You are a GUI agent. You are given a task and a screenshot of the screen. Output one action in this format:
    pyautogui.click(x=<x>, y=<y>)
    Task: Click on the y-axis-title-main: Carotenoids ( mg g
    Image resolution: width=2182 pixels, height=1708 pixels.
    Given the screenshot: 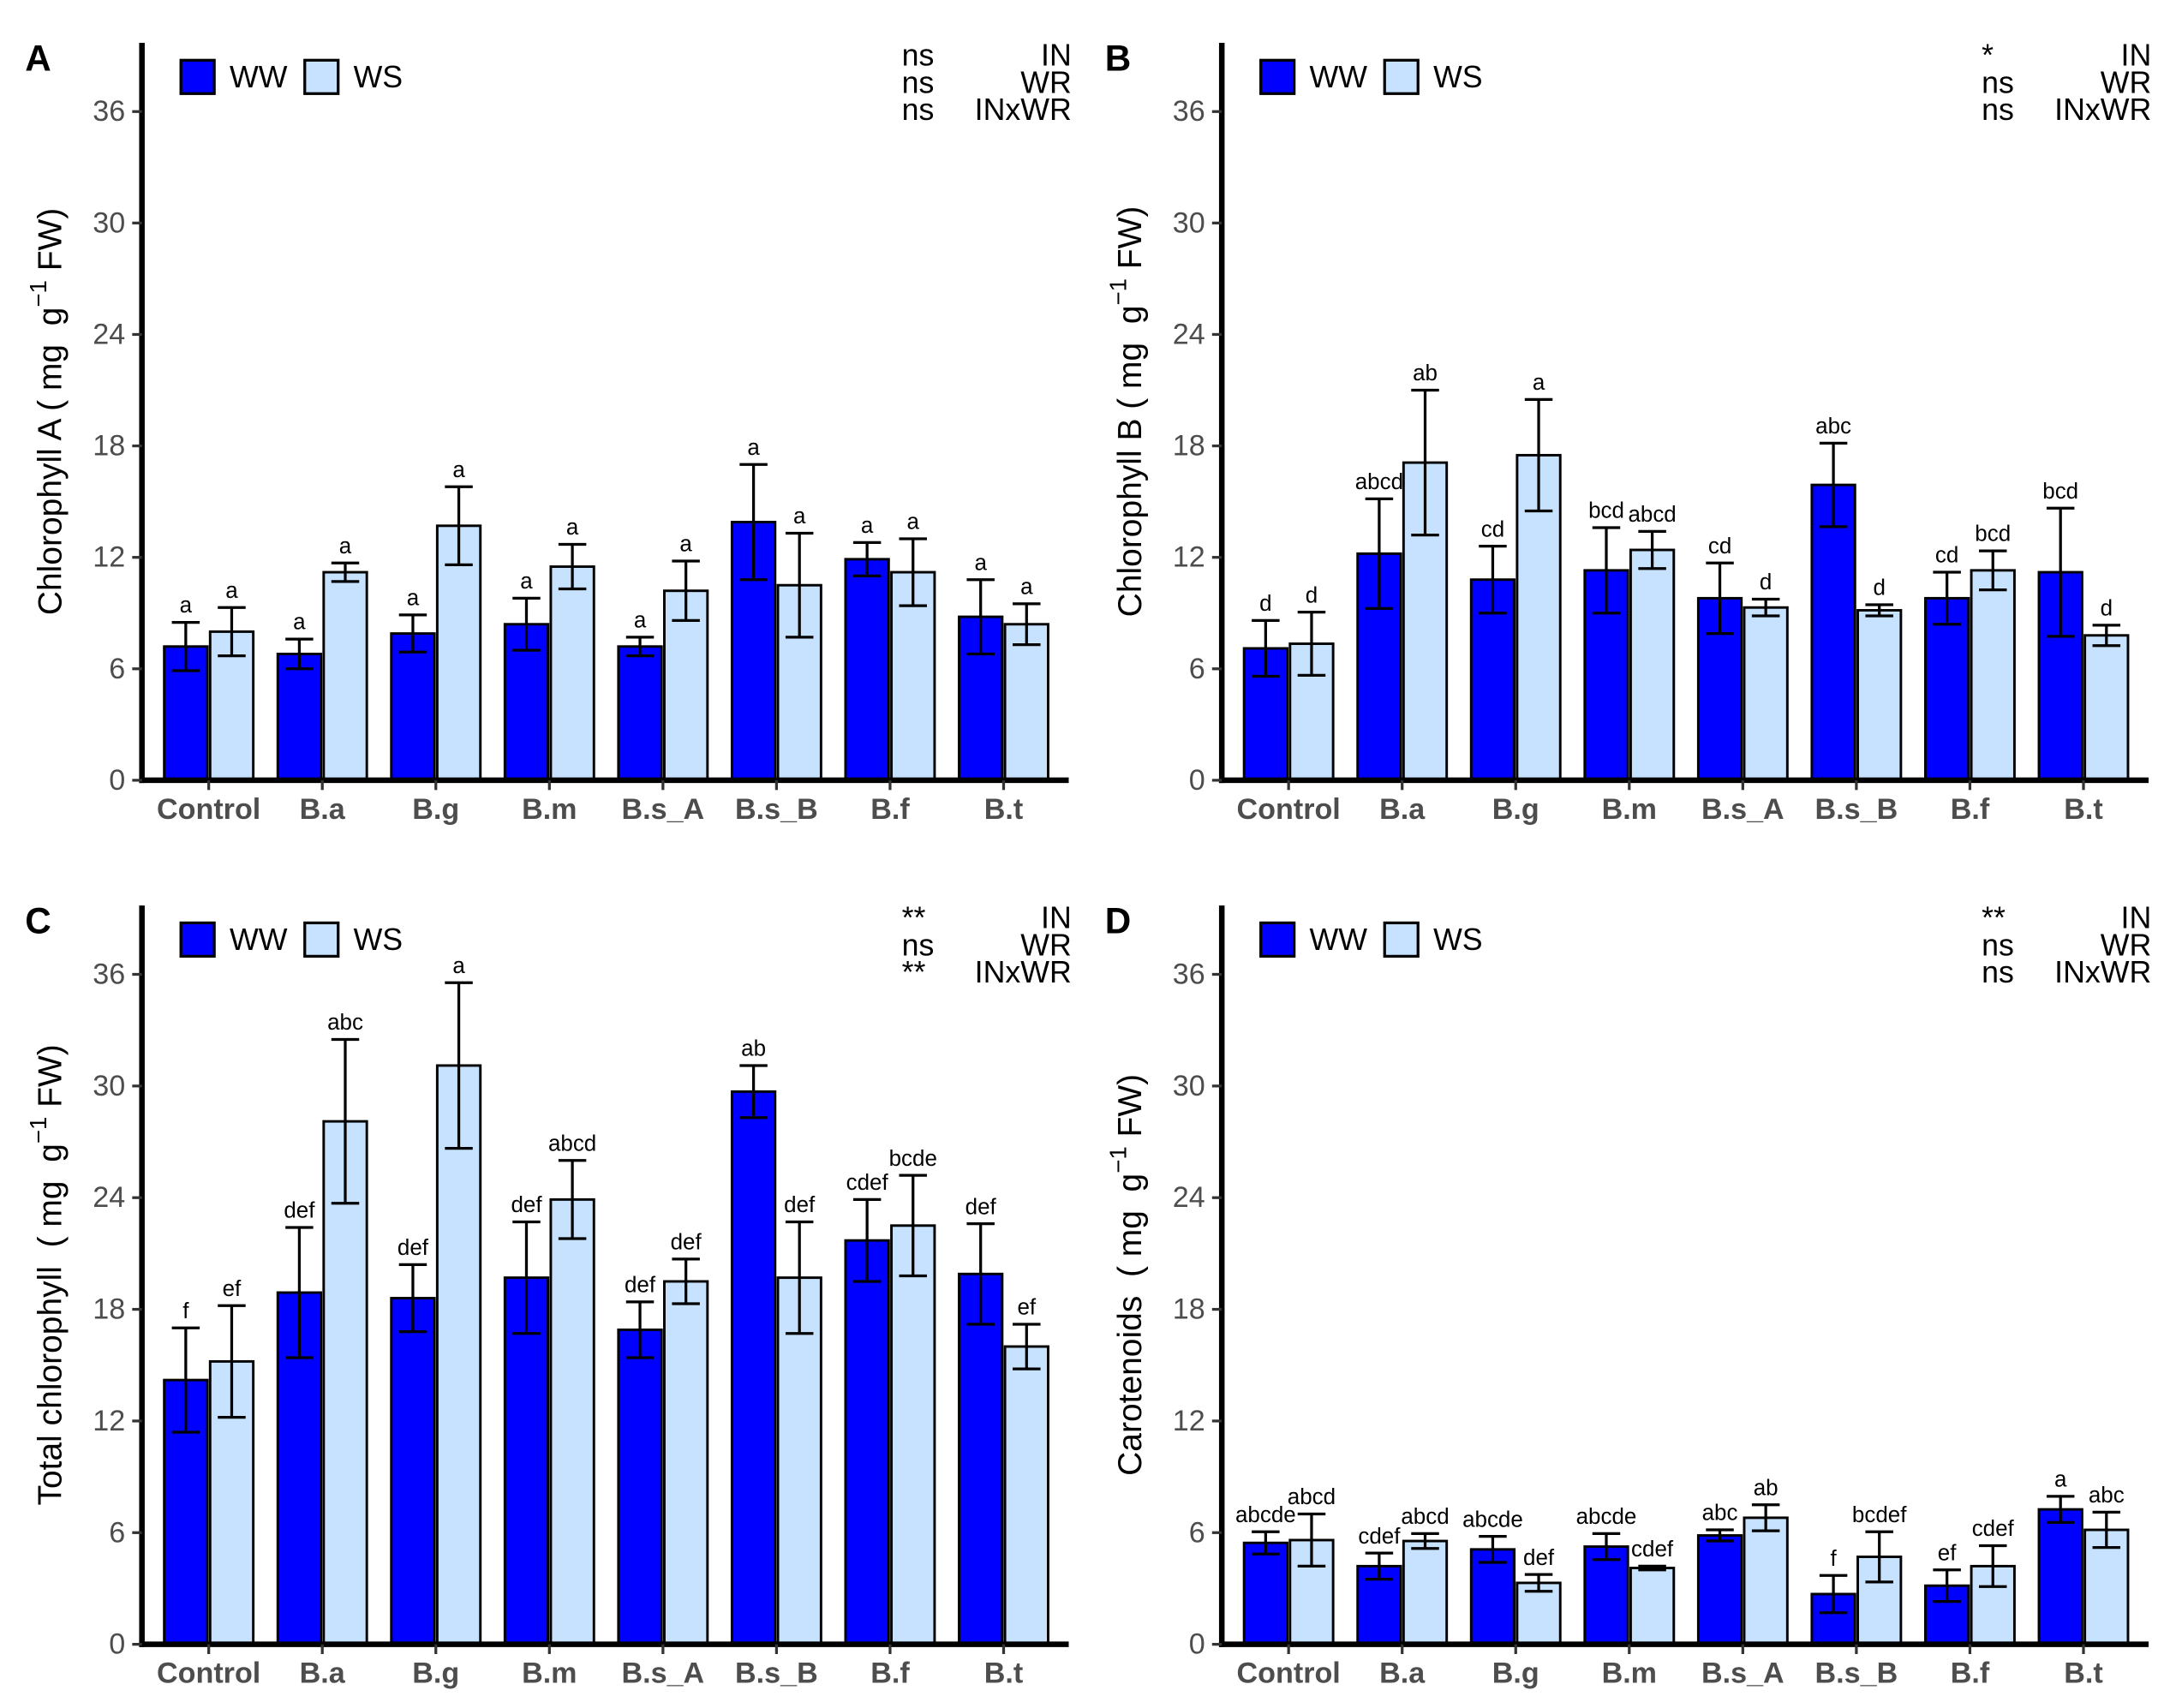 What is the action you would take?
    pyautogui.click(x=1130, y=1325)
    